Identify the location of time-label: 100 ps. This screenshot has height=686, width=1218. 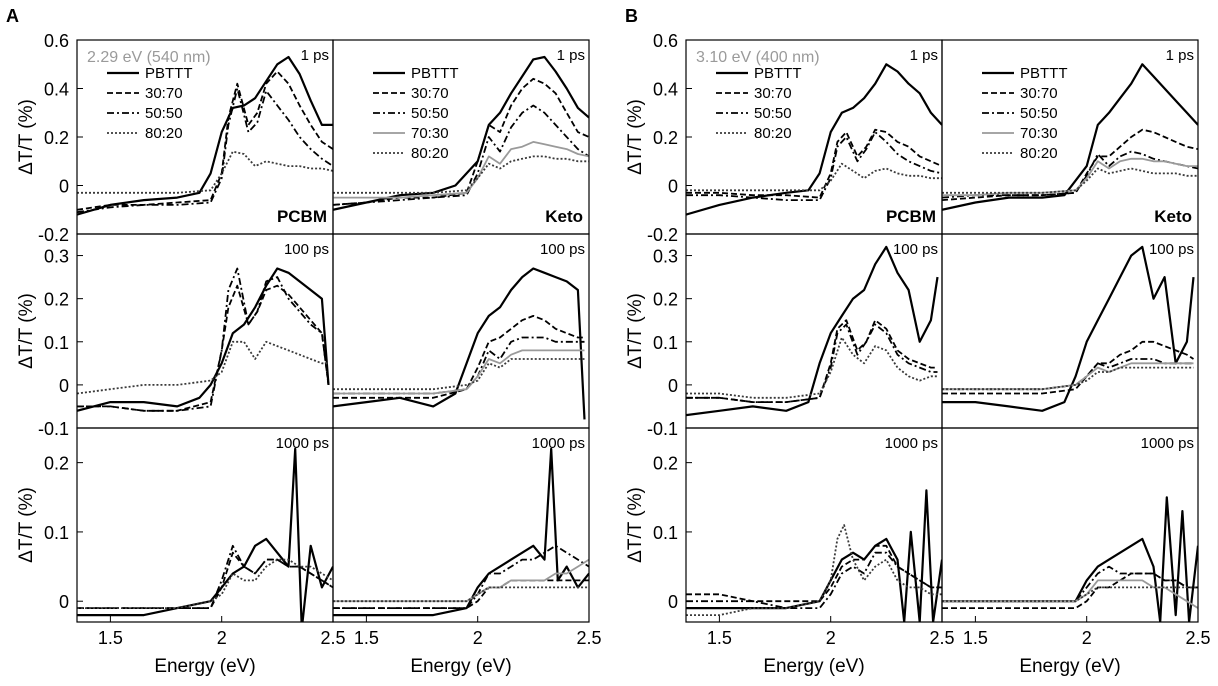
(1171, 249).